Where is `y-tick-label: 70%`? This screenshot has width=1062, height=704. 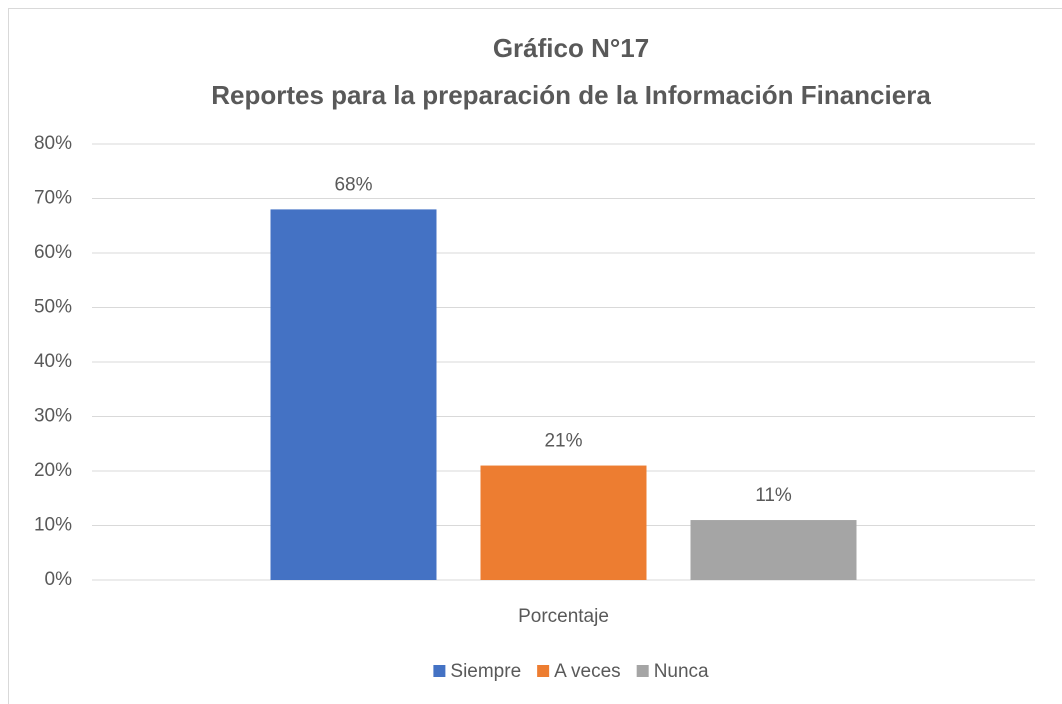 y-tick-label: 70% is located at coordinates (53, 198).